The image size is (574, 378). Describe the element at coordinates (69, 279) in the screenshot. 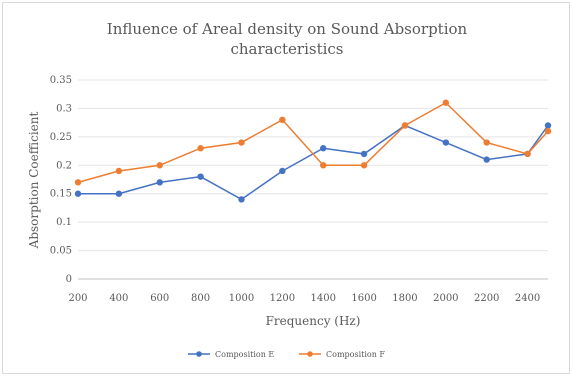

I see `y-tick-label: 0` at that location.